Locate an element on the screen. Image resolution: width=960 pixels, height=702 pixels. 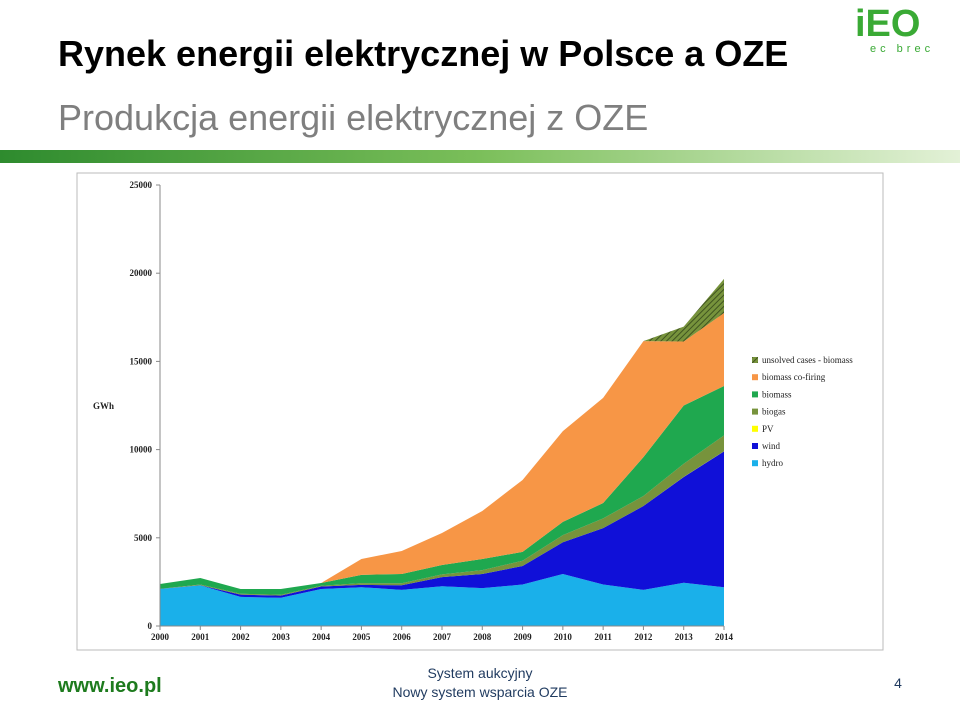
x-tick-label: 2013 is located at coordinates (684, 637).